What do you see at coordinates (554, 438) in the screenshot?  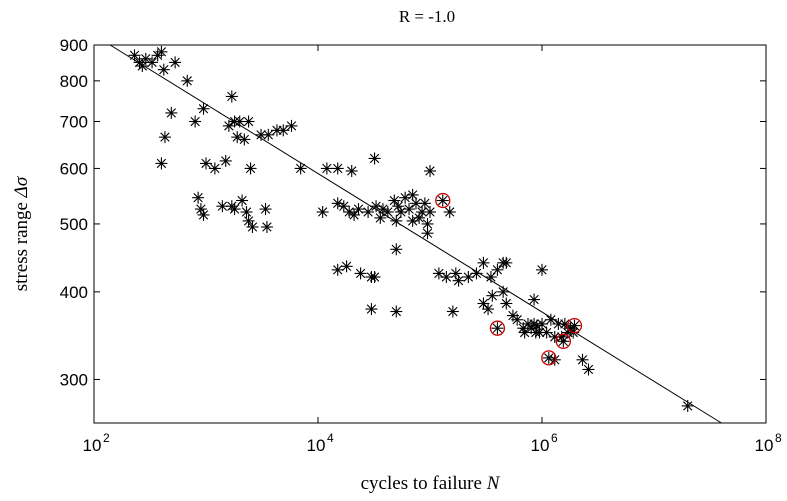 I see `x-tick-exponent: 6` at bounding box center [554, 438].